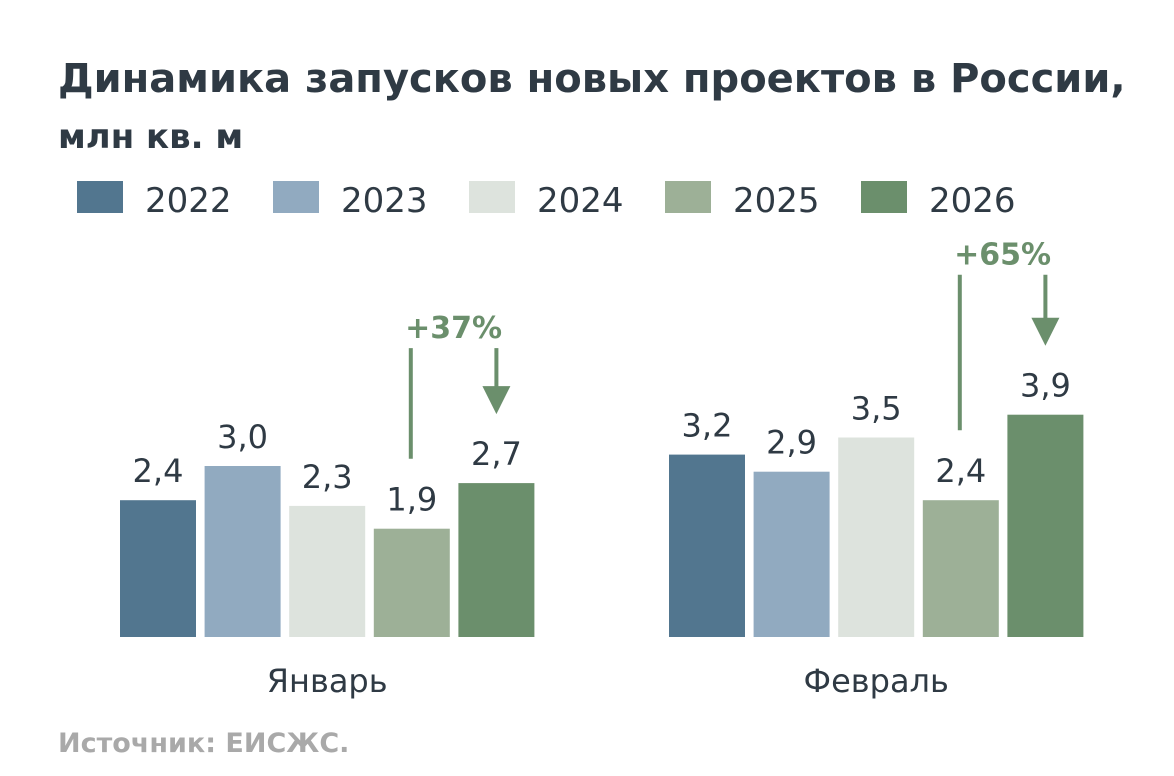  I want to click on legend-label-2022: 2022, so click(188, 201).